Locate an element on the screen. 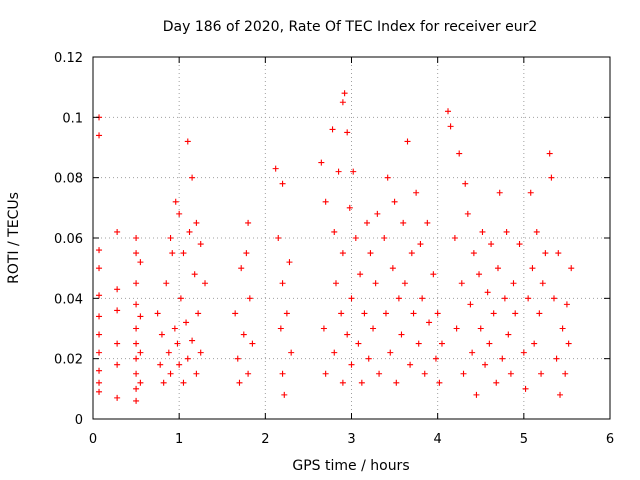 This screenshot has height=480, width=640. y-axis-label: ROTI / TECUs is located at coordinates (14, 238).